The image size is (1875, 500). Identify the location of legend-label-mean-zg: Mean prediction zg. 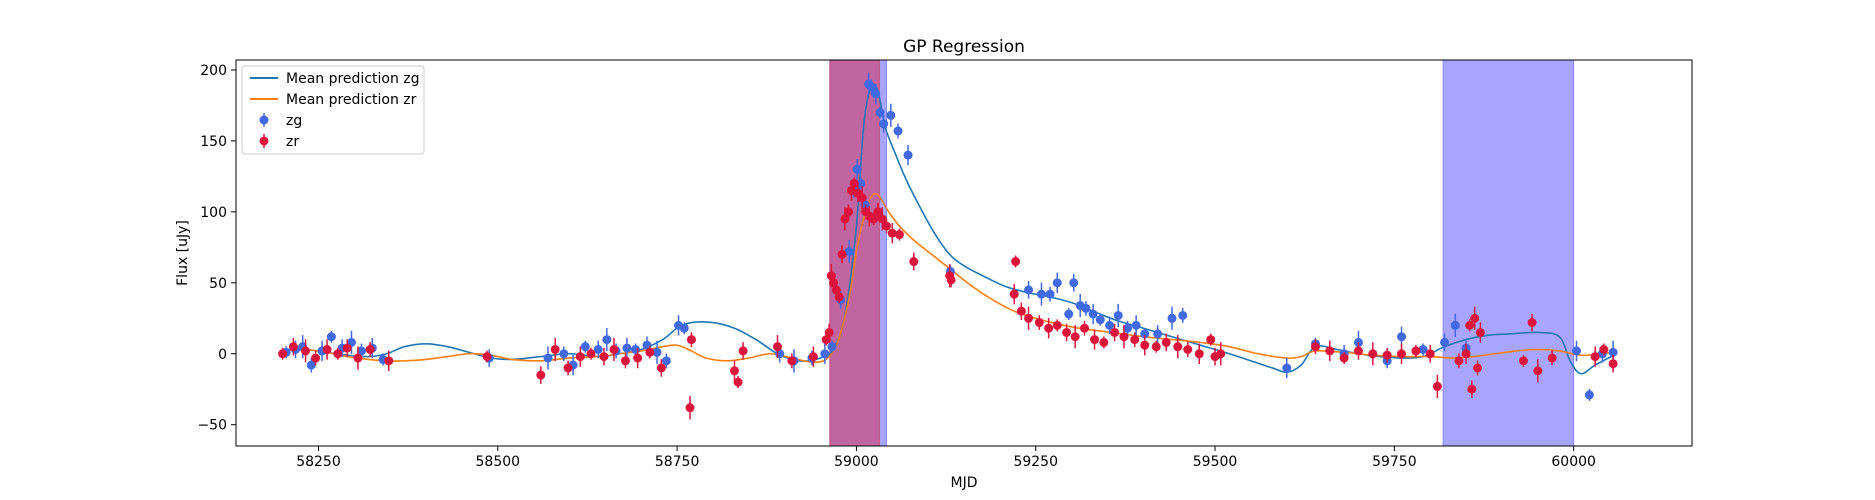
(353, 79).